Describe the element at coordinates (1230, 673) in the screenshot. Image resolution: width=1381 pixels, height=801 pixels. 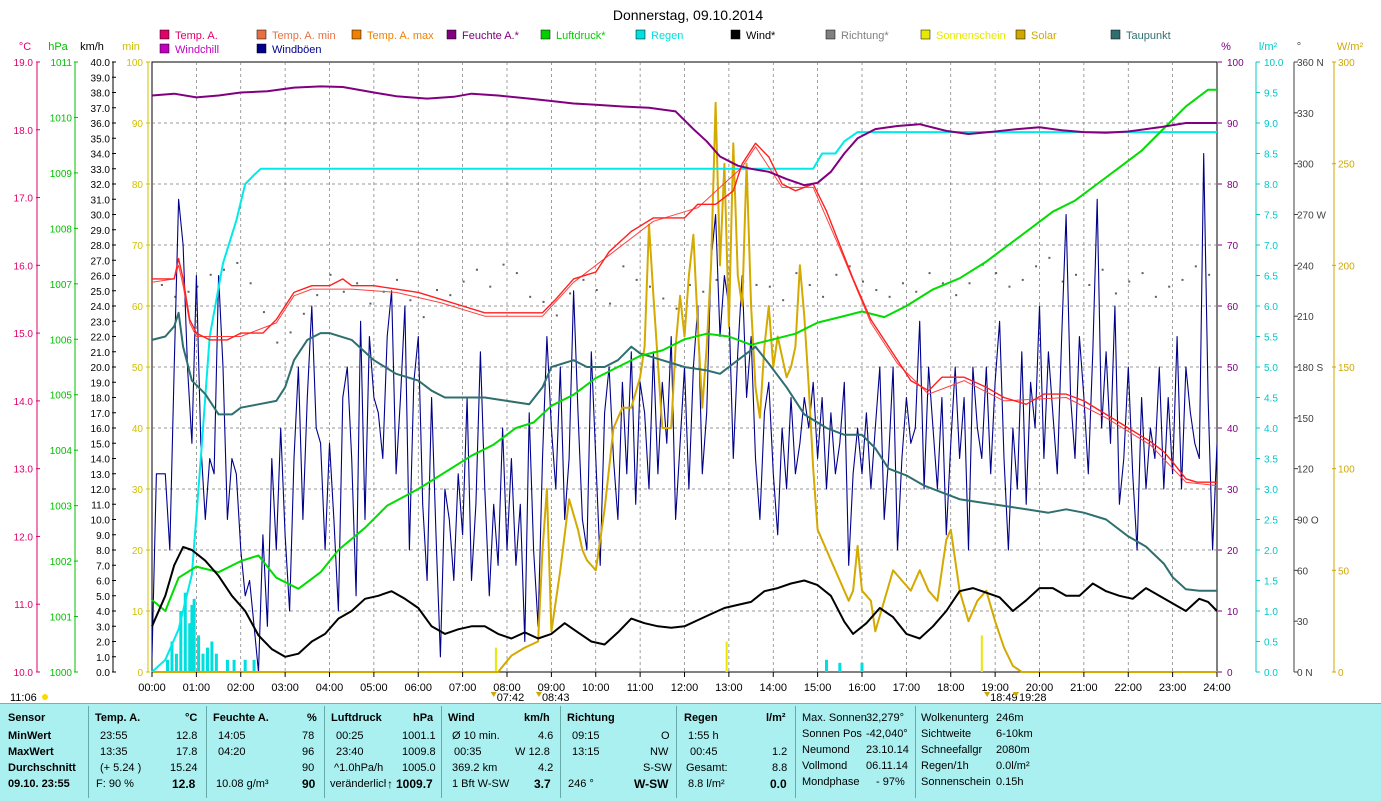
I see `axis-tick-label-humidity: 0` at that location.